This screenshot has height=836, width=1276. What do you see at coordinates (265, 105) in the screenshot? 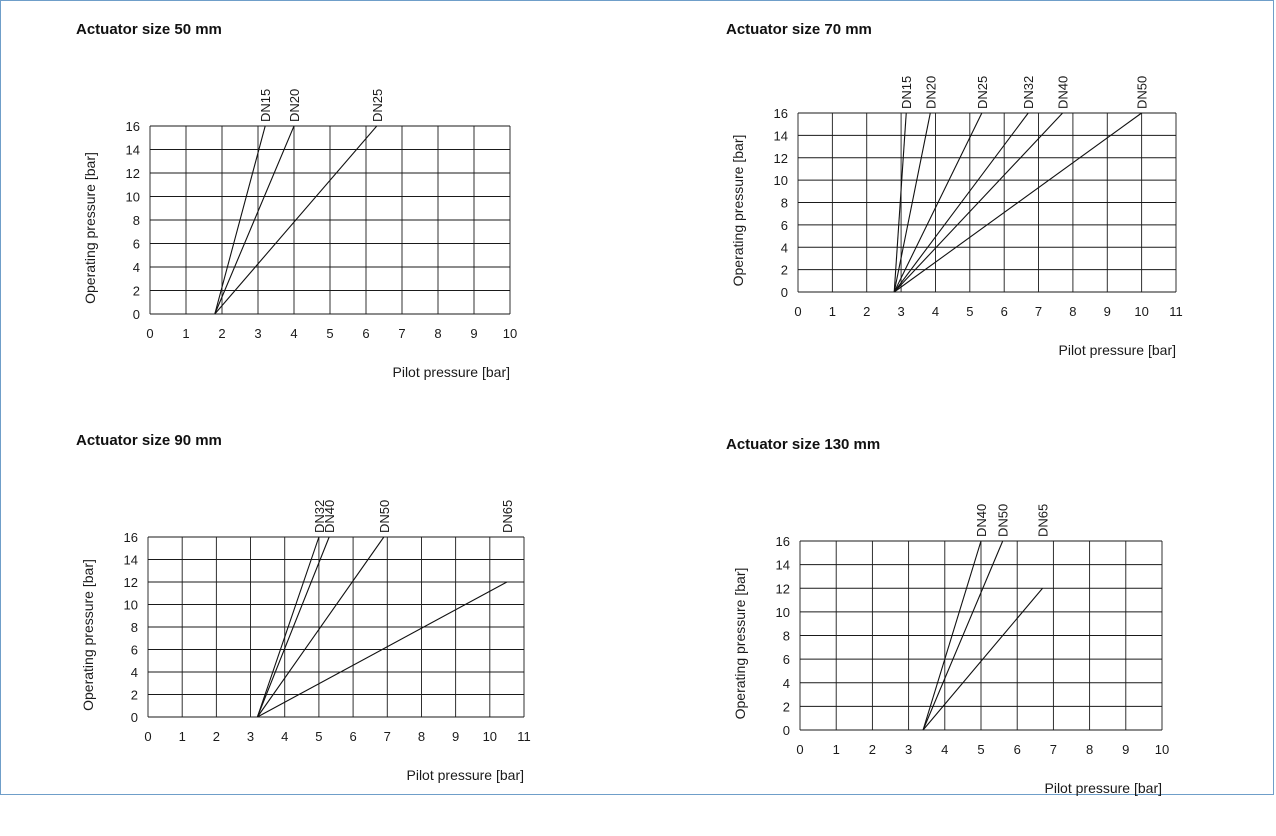
I see `series-label-dn15: DN15` at bounding box center [265, 105].